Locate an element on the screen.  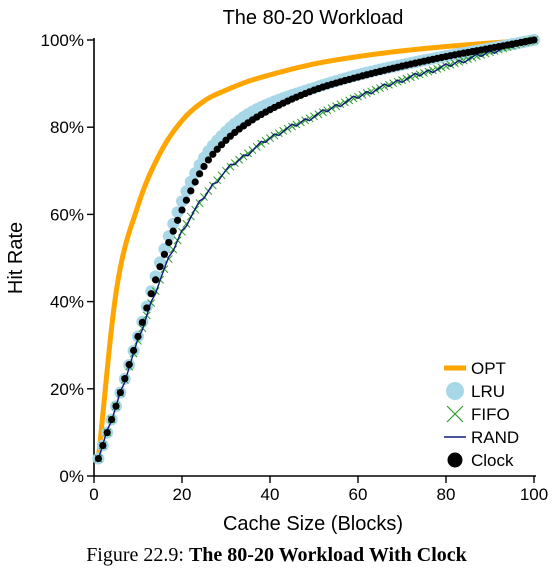
legend-item-clock: Clock is located at coordinates (480, 460).